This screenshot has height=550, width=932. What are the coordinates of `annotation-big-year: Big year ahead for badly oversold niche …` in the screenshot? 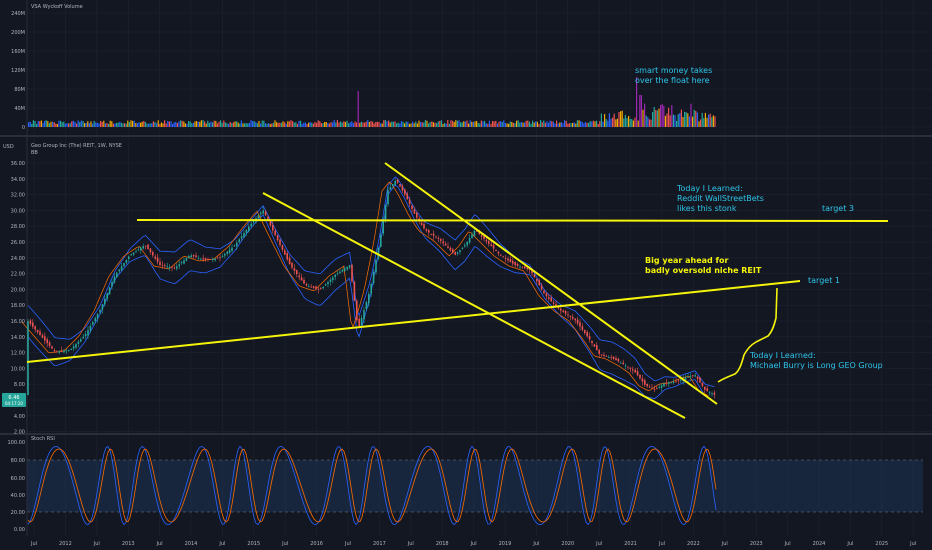 It's located at (703, 265).